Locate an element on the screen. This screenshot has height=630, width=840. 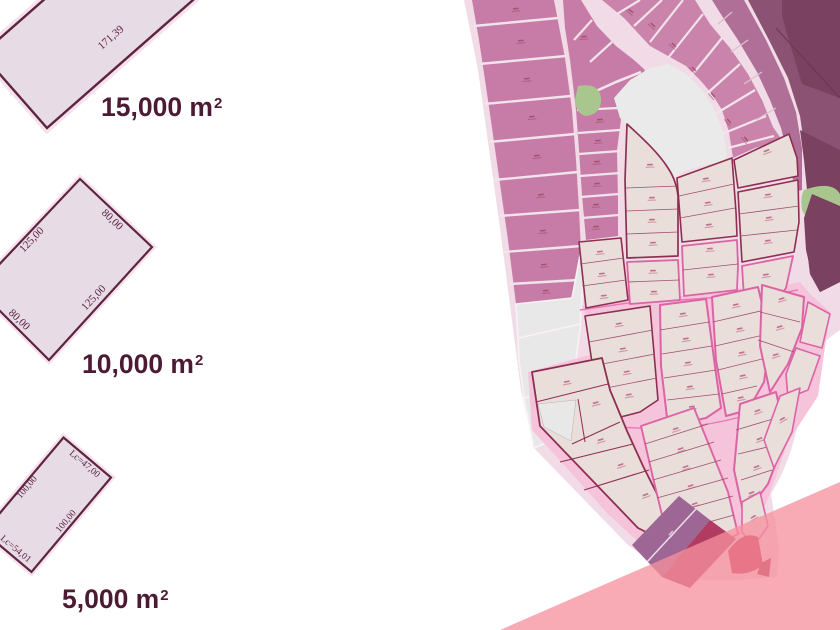
svg-text: 15,000 m2 is located at coordinates (161, 107).